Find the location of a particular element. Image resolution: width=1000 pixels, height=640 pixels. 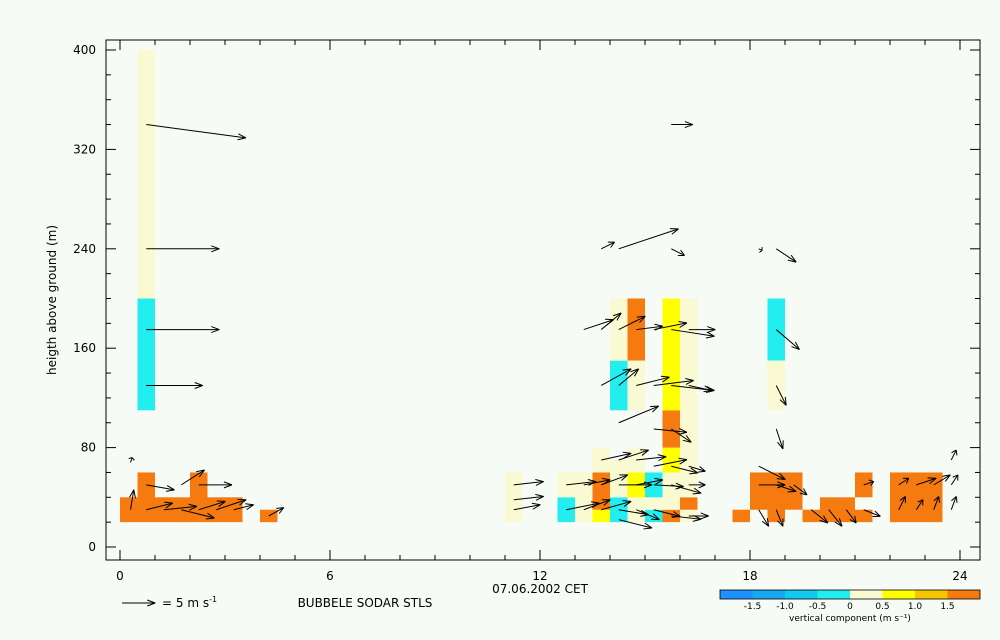

chart-subtitle: BUBBELE SODAR STLS is located at coordinates (365, 603).